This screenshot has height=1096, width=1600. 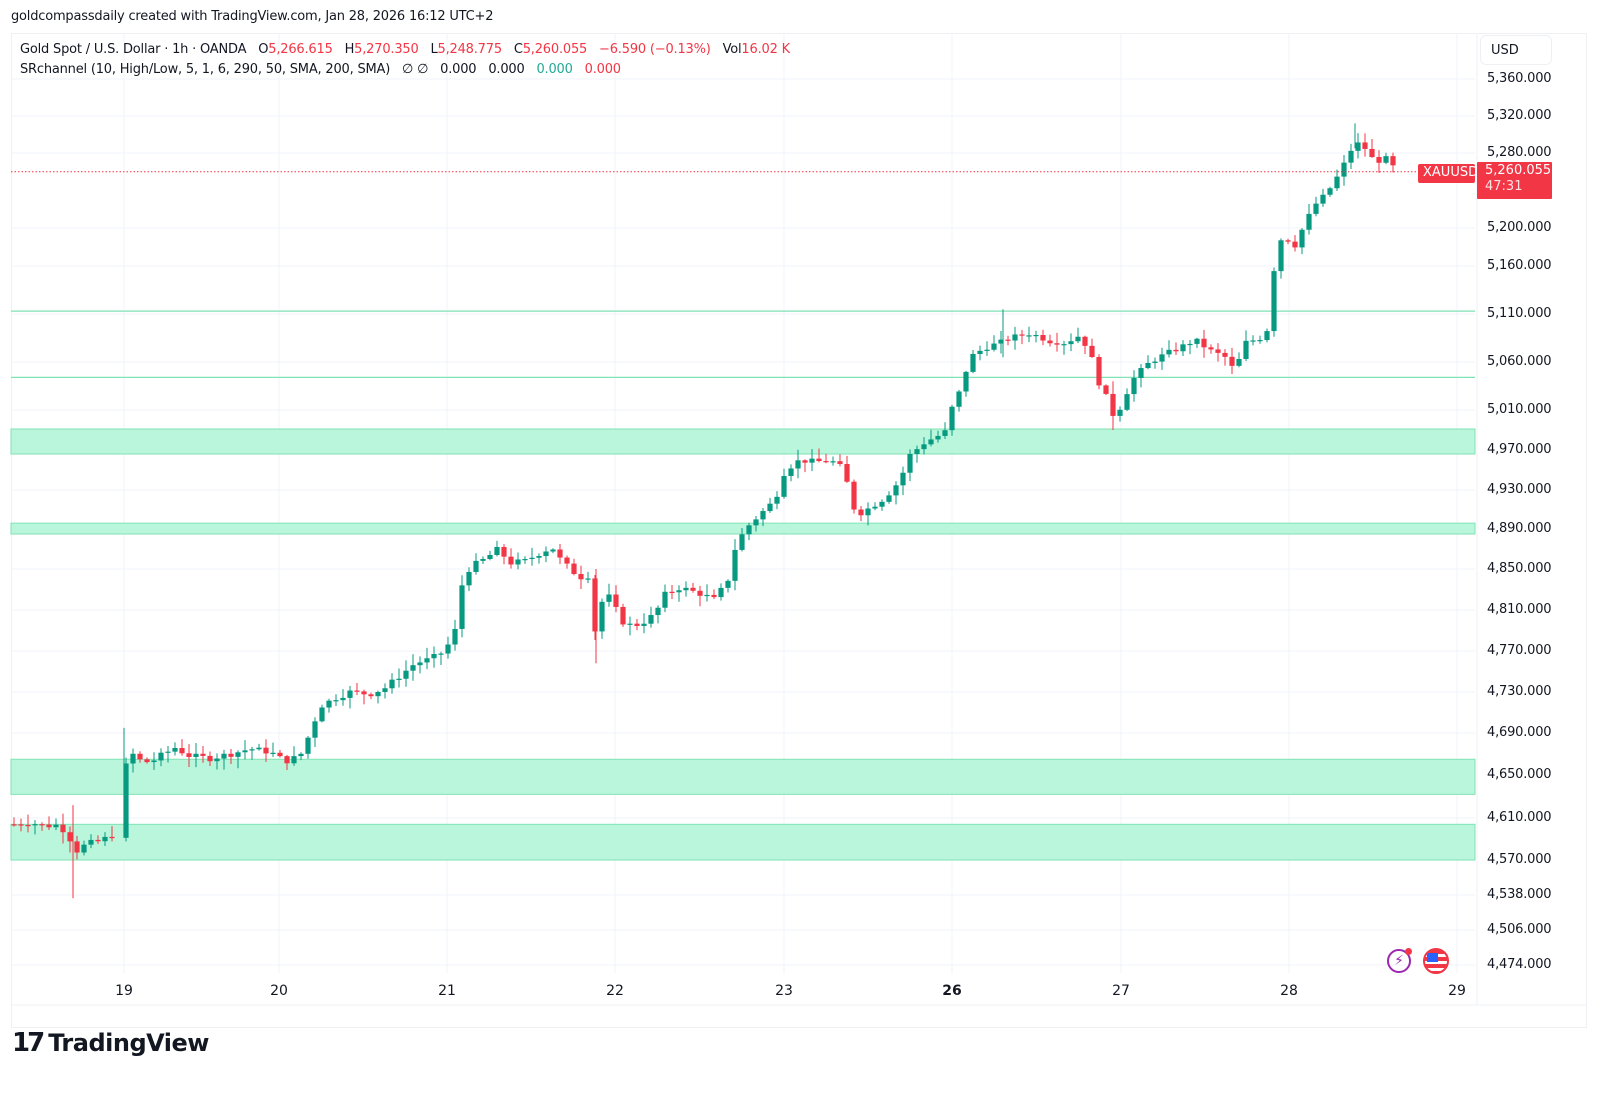 I want to click on close-value: 5,260.055, so click(x=555, y=49).